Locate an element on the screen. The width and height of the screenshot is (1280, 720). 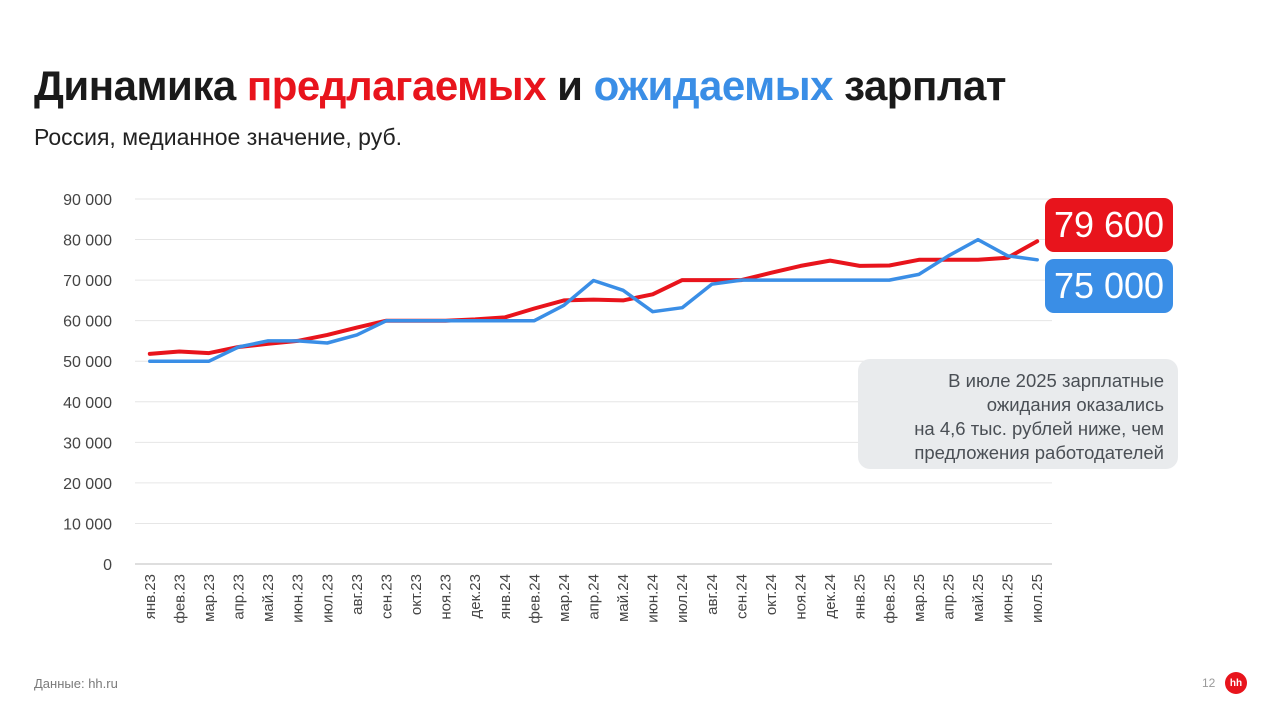
x-tick-label: дек.24 is located at coordinates (830, 596).